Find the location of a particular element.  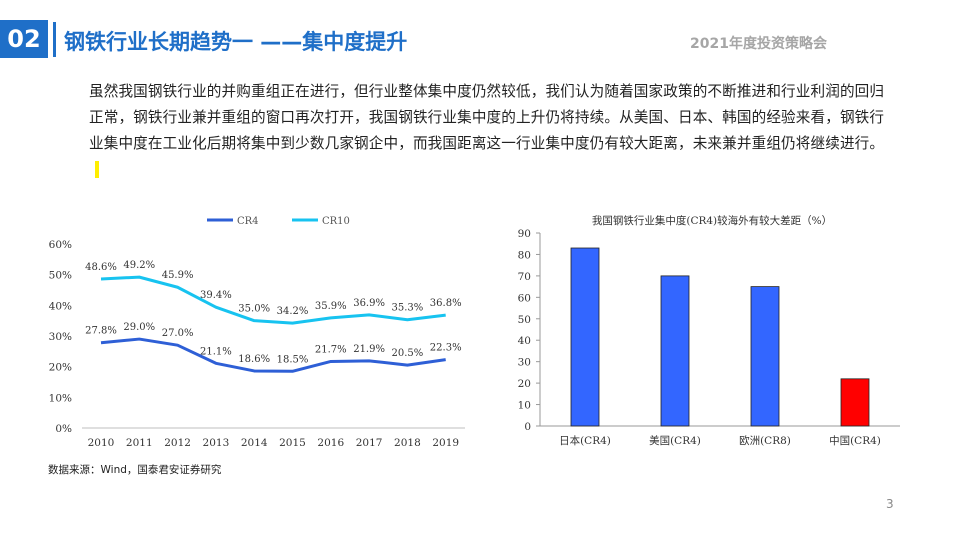

data-label: 18.6% is located at coordinates (254, 359).